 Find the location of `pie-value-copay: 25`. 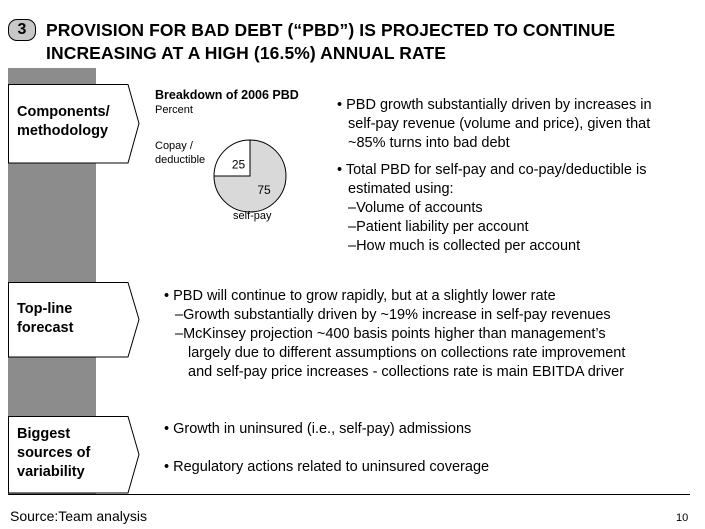

pie-value-copay: 25 is located at coordinates (239, 165).